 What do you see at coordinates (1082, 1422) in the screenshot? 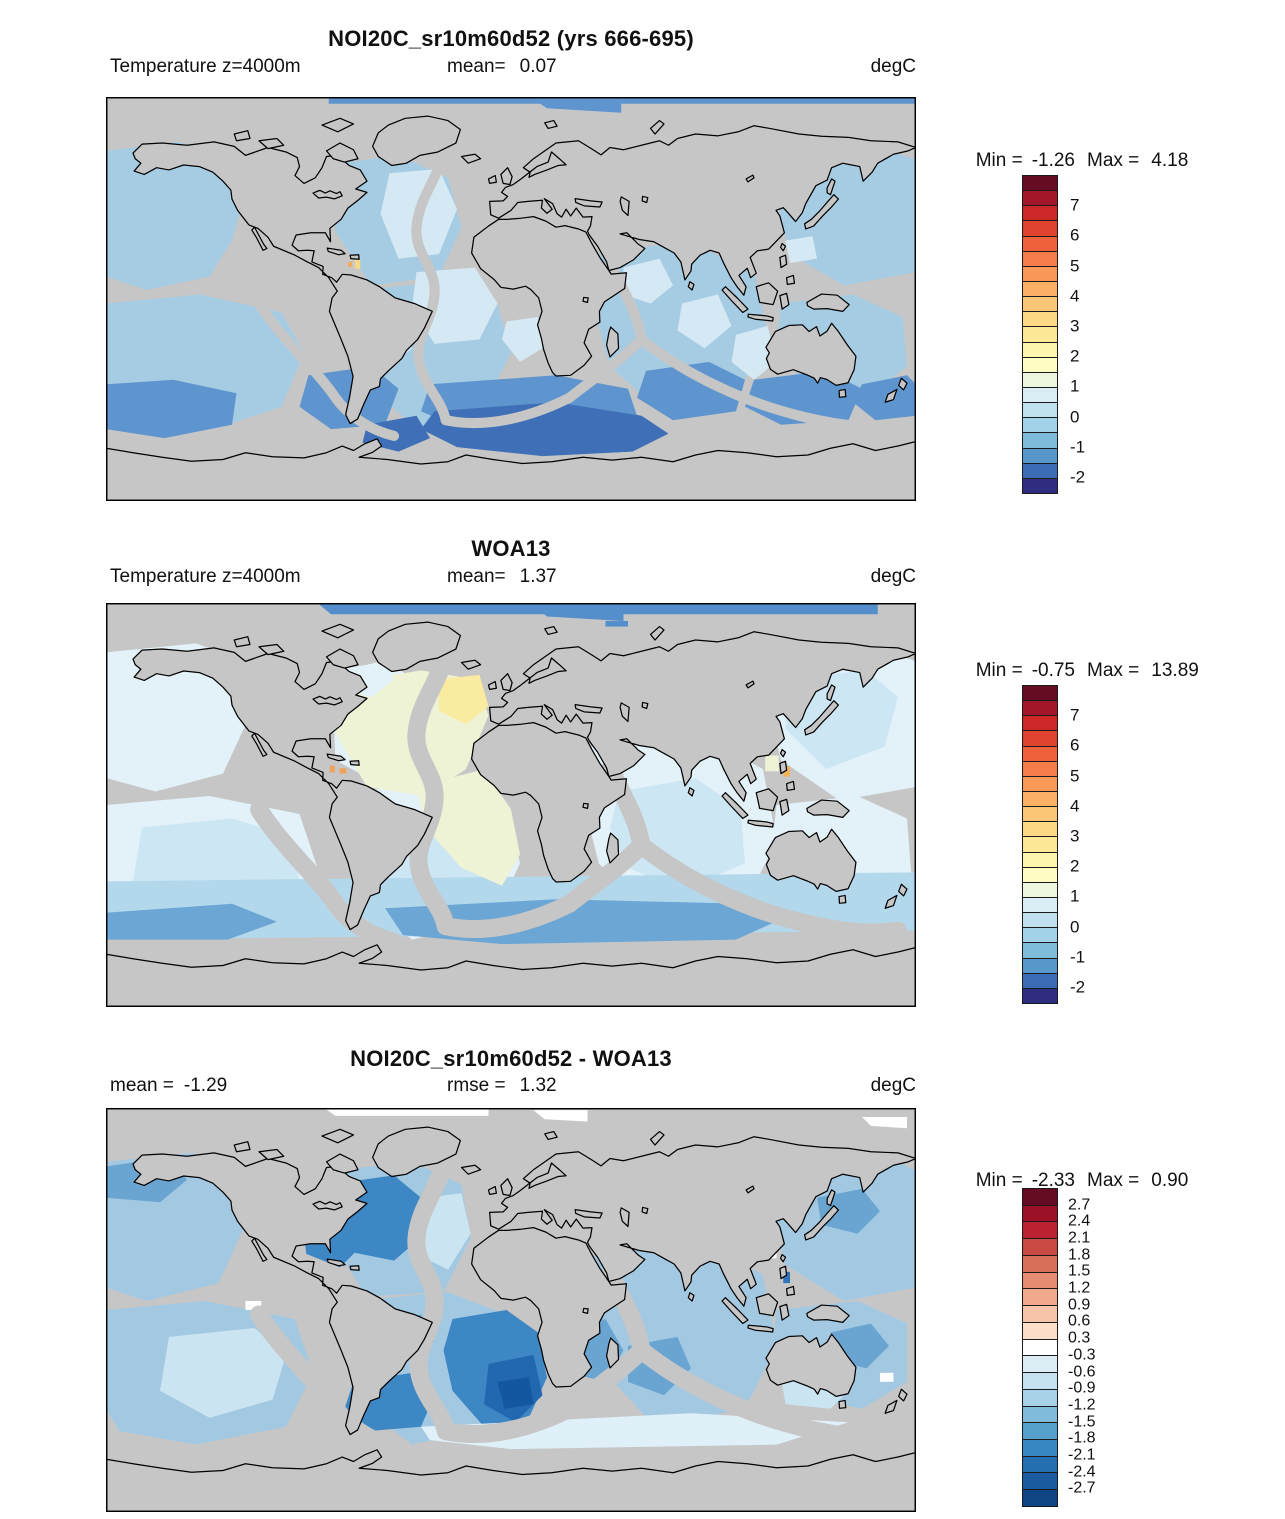
I see `colorbar-tick-label: -1.5` at bounding box center [1082, 1422].